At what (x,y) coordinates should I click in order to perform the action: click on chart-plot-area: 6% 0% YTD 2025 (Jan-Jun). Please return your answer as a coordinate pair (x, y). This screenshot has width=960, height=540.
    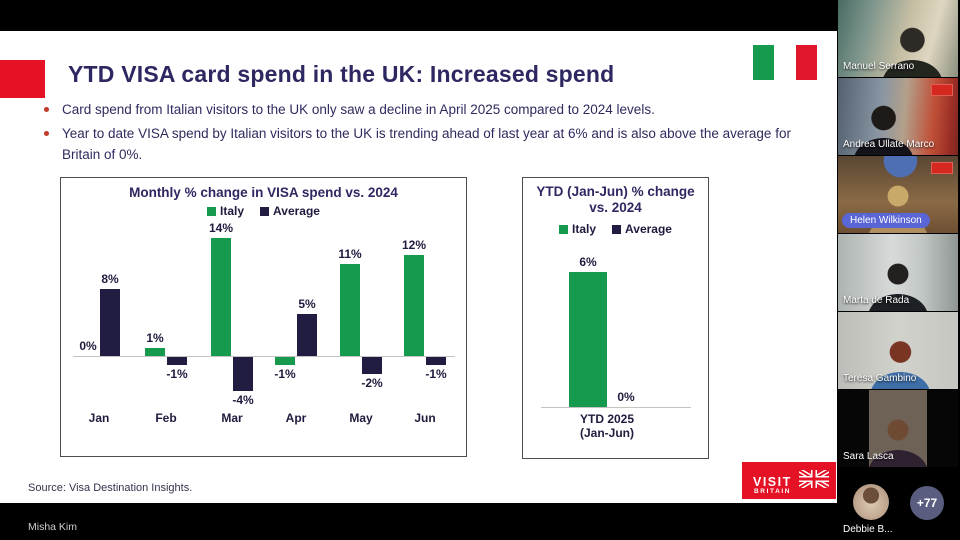
    Looking at the image, I should click on (615, 318).